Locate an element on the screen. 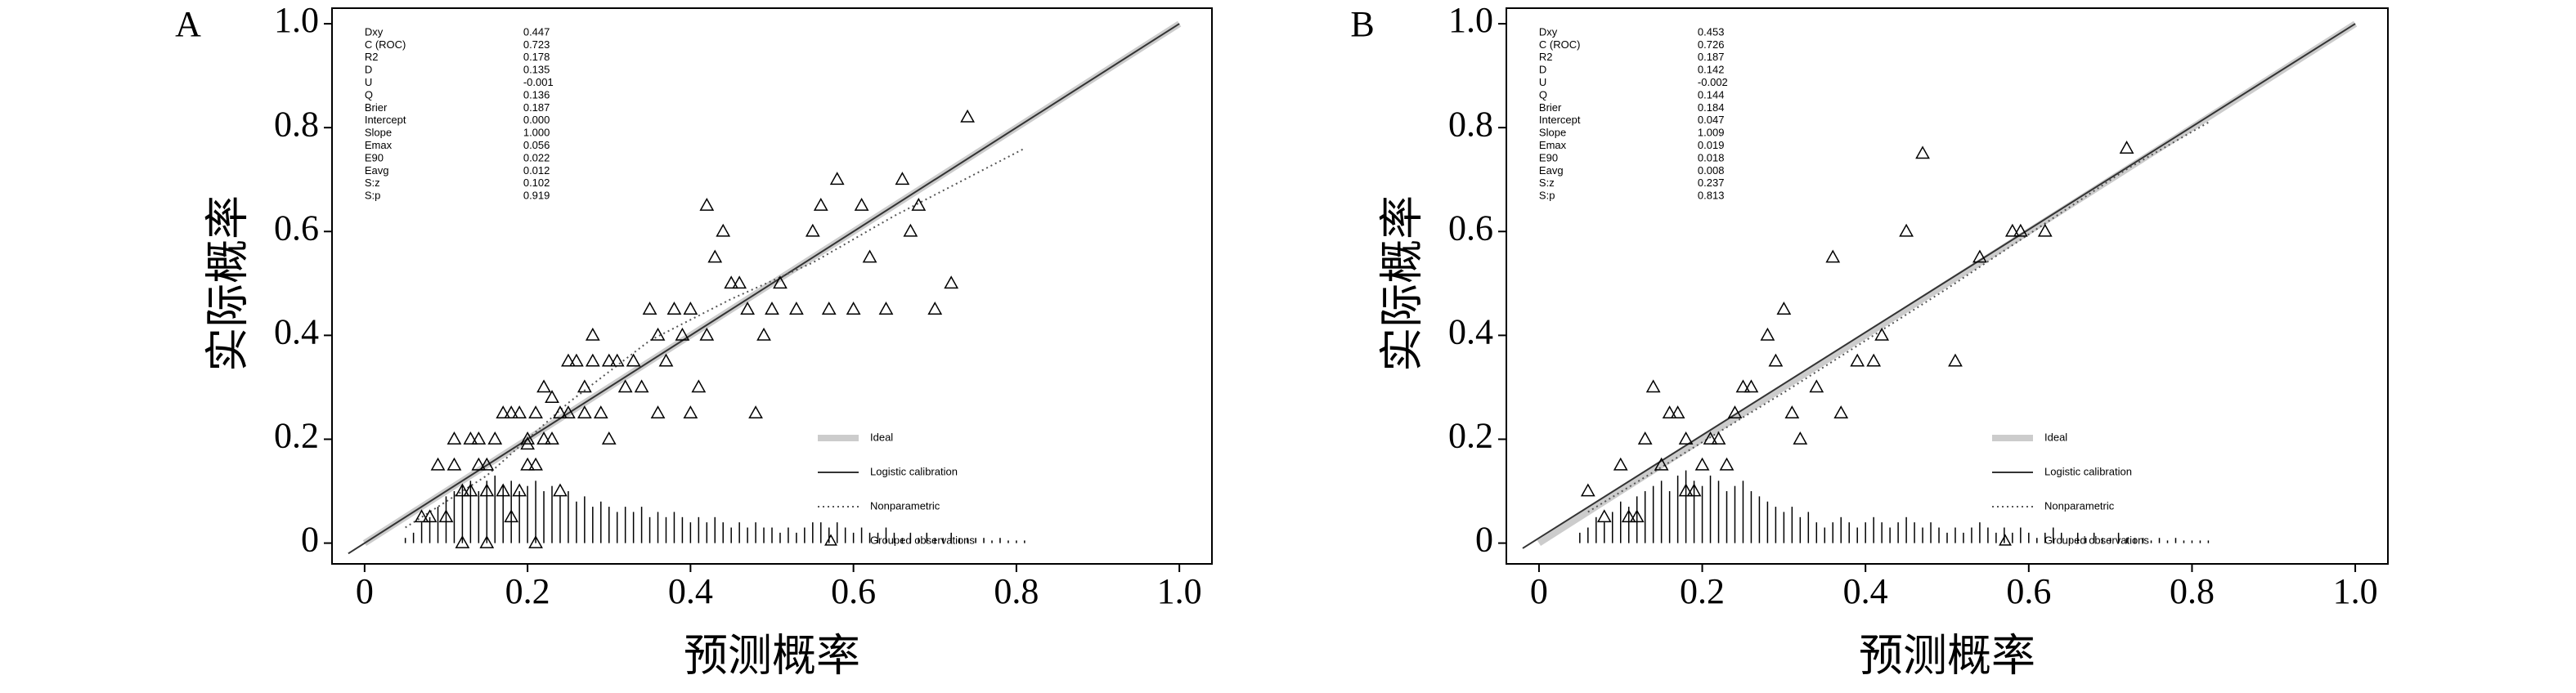 The image size is (2576, 693). x-tick-label: 0.4 is located at coordinates (690, 591).